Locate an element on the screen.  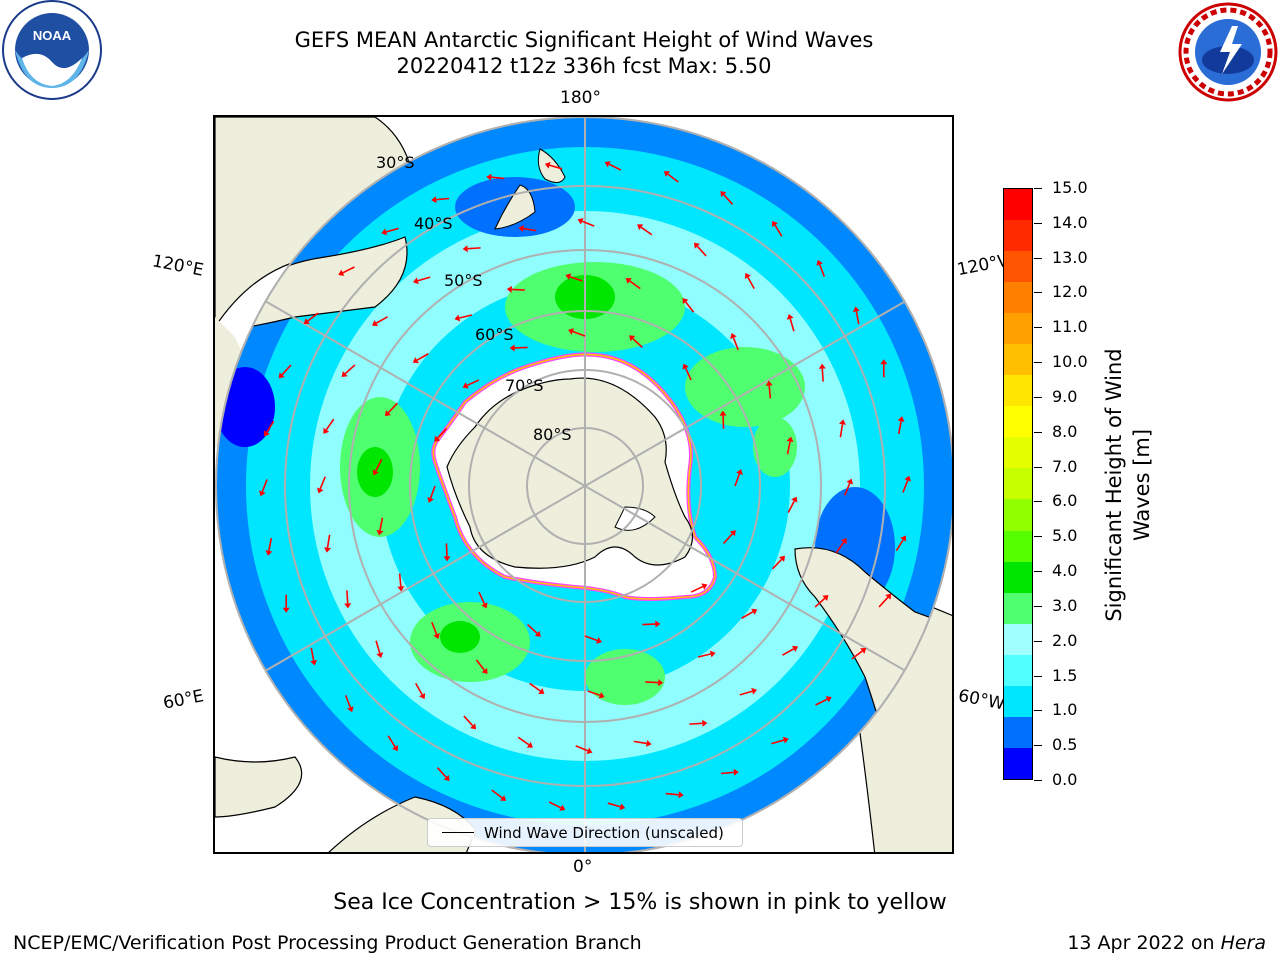
colorbar-tick-label: 4.0 is located at coordinates (1065, 571).